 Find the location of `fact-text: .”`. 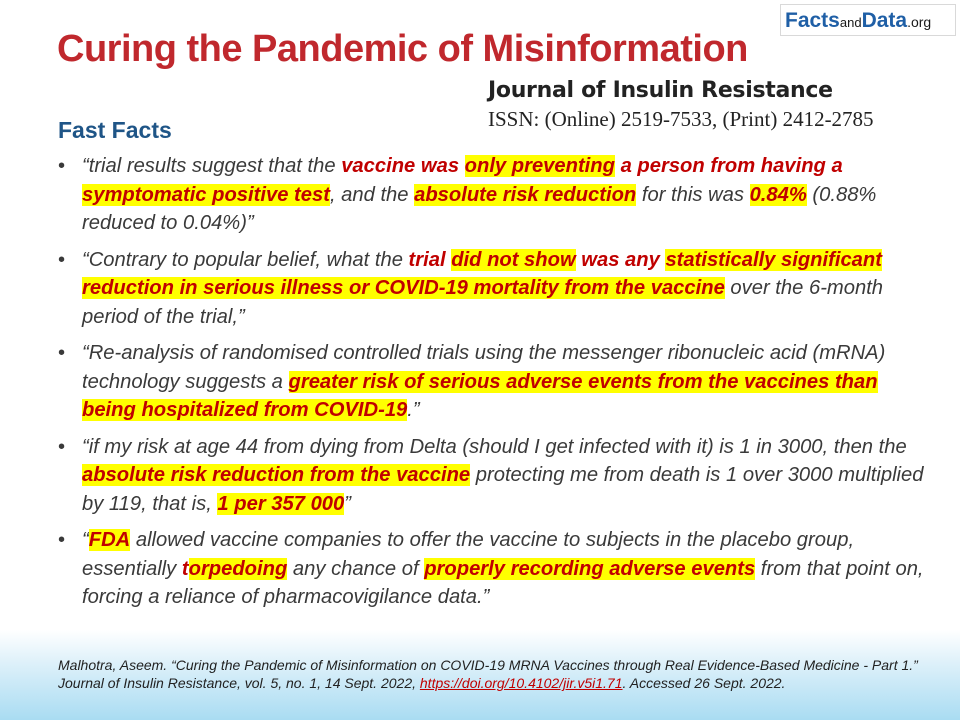

fact-text: .” is located at coordinates (413, 410).